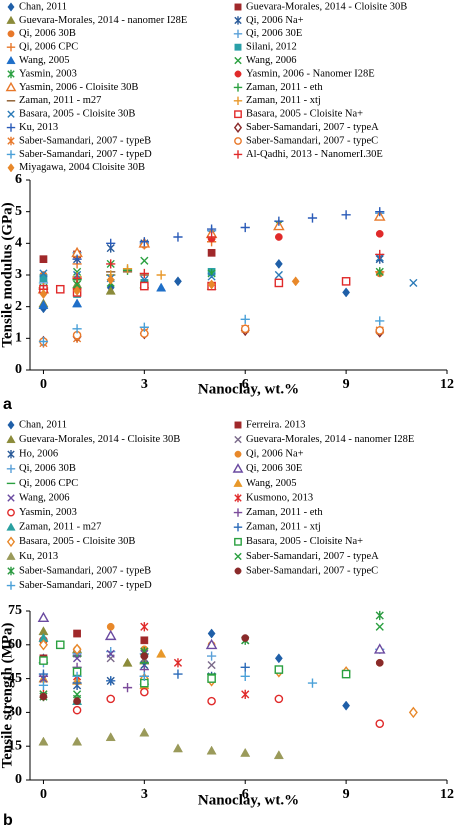 The image size is (459, 831). What do you see at coordinates (312, 127) in the screenshot?
I see `legend-label: Saber-Samandari, 2007 - typeA` at bounding box center [312, 127].